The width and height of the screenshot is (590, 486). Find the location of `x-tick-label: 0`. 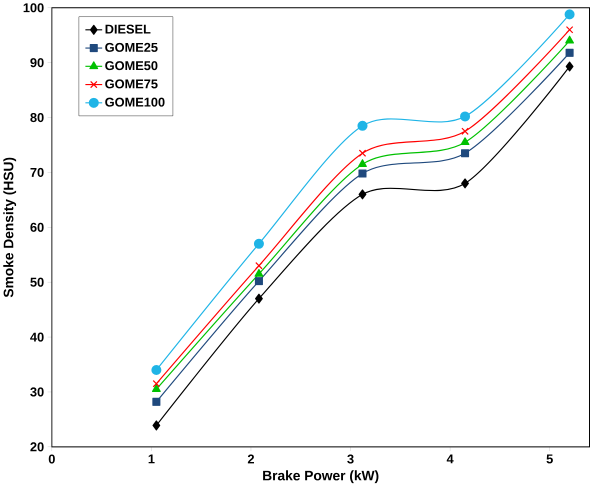

x-tick-label: 0 is located at coordinates (51, 459).